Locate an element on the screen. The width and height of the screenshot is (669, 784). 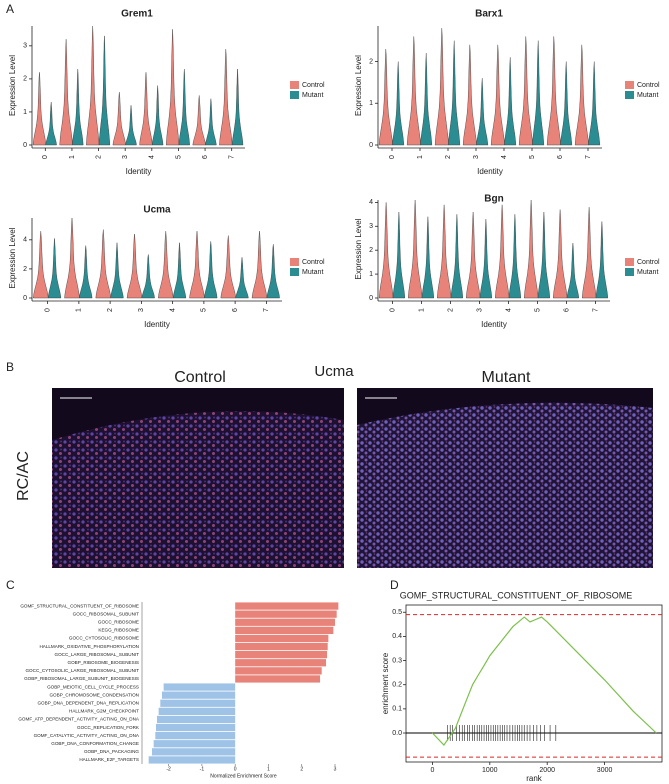
y-tick-label: 4 is located at coordinates (371, 202).